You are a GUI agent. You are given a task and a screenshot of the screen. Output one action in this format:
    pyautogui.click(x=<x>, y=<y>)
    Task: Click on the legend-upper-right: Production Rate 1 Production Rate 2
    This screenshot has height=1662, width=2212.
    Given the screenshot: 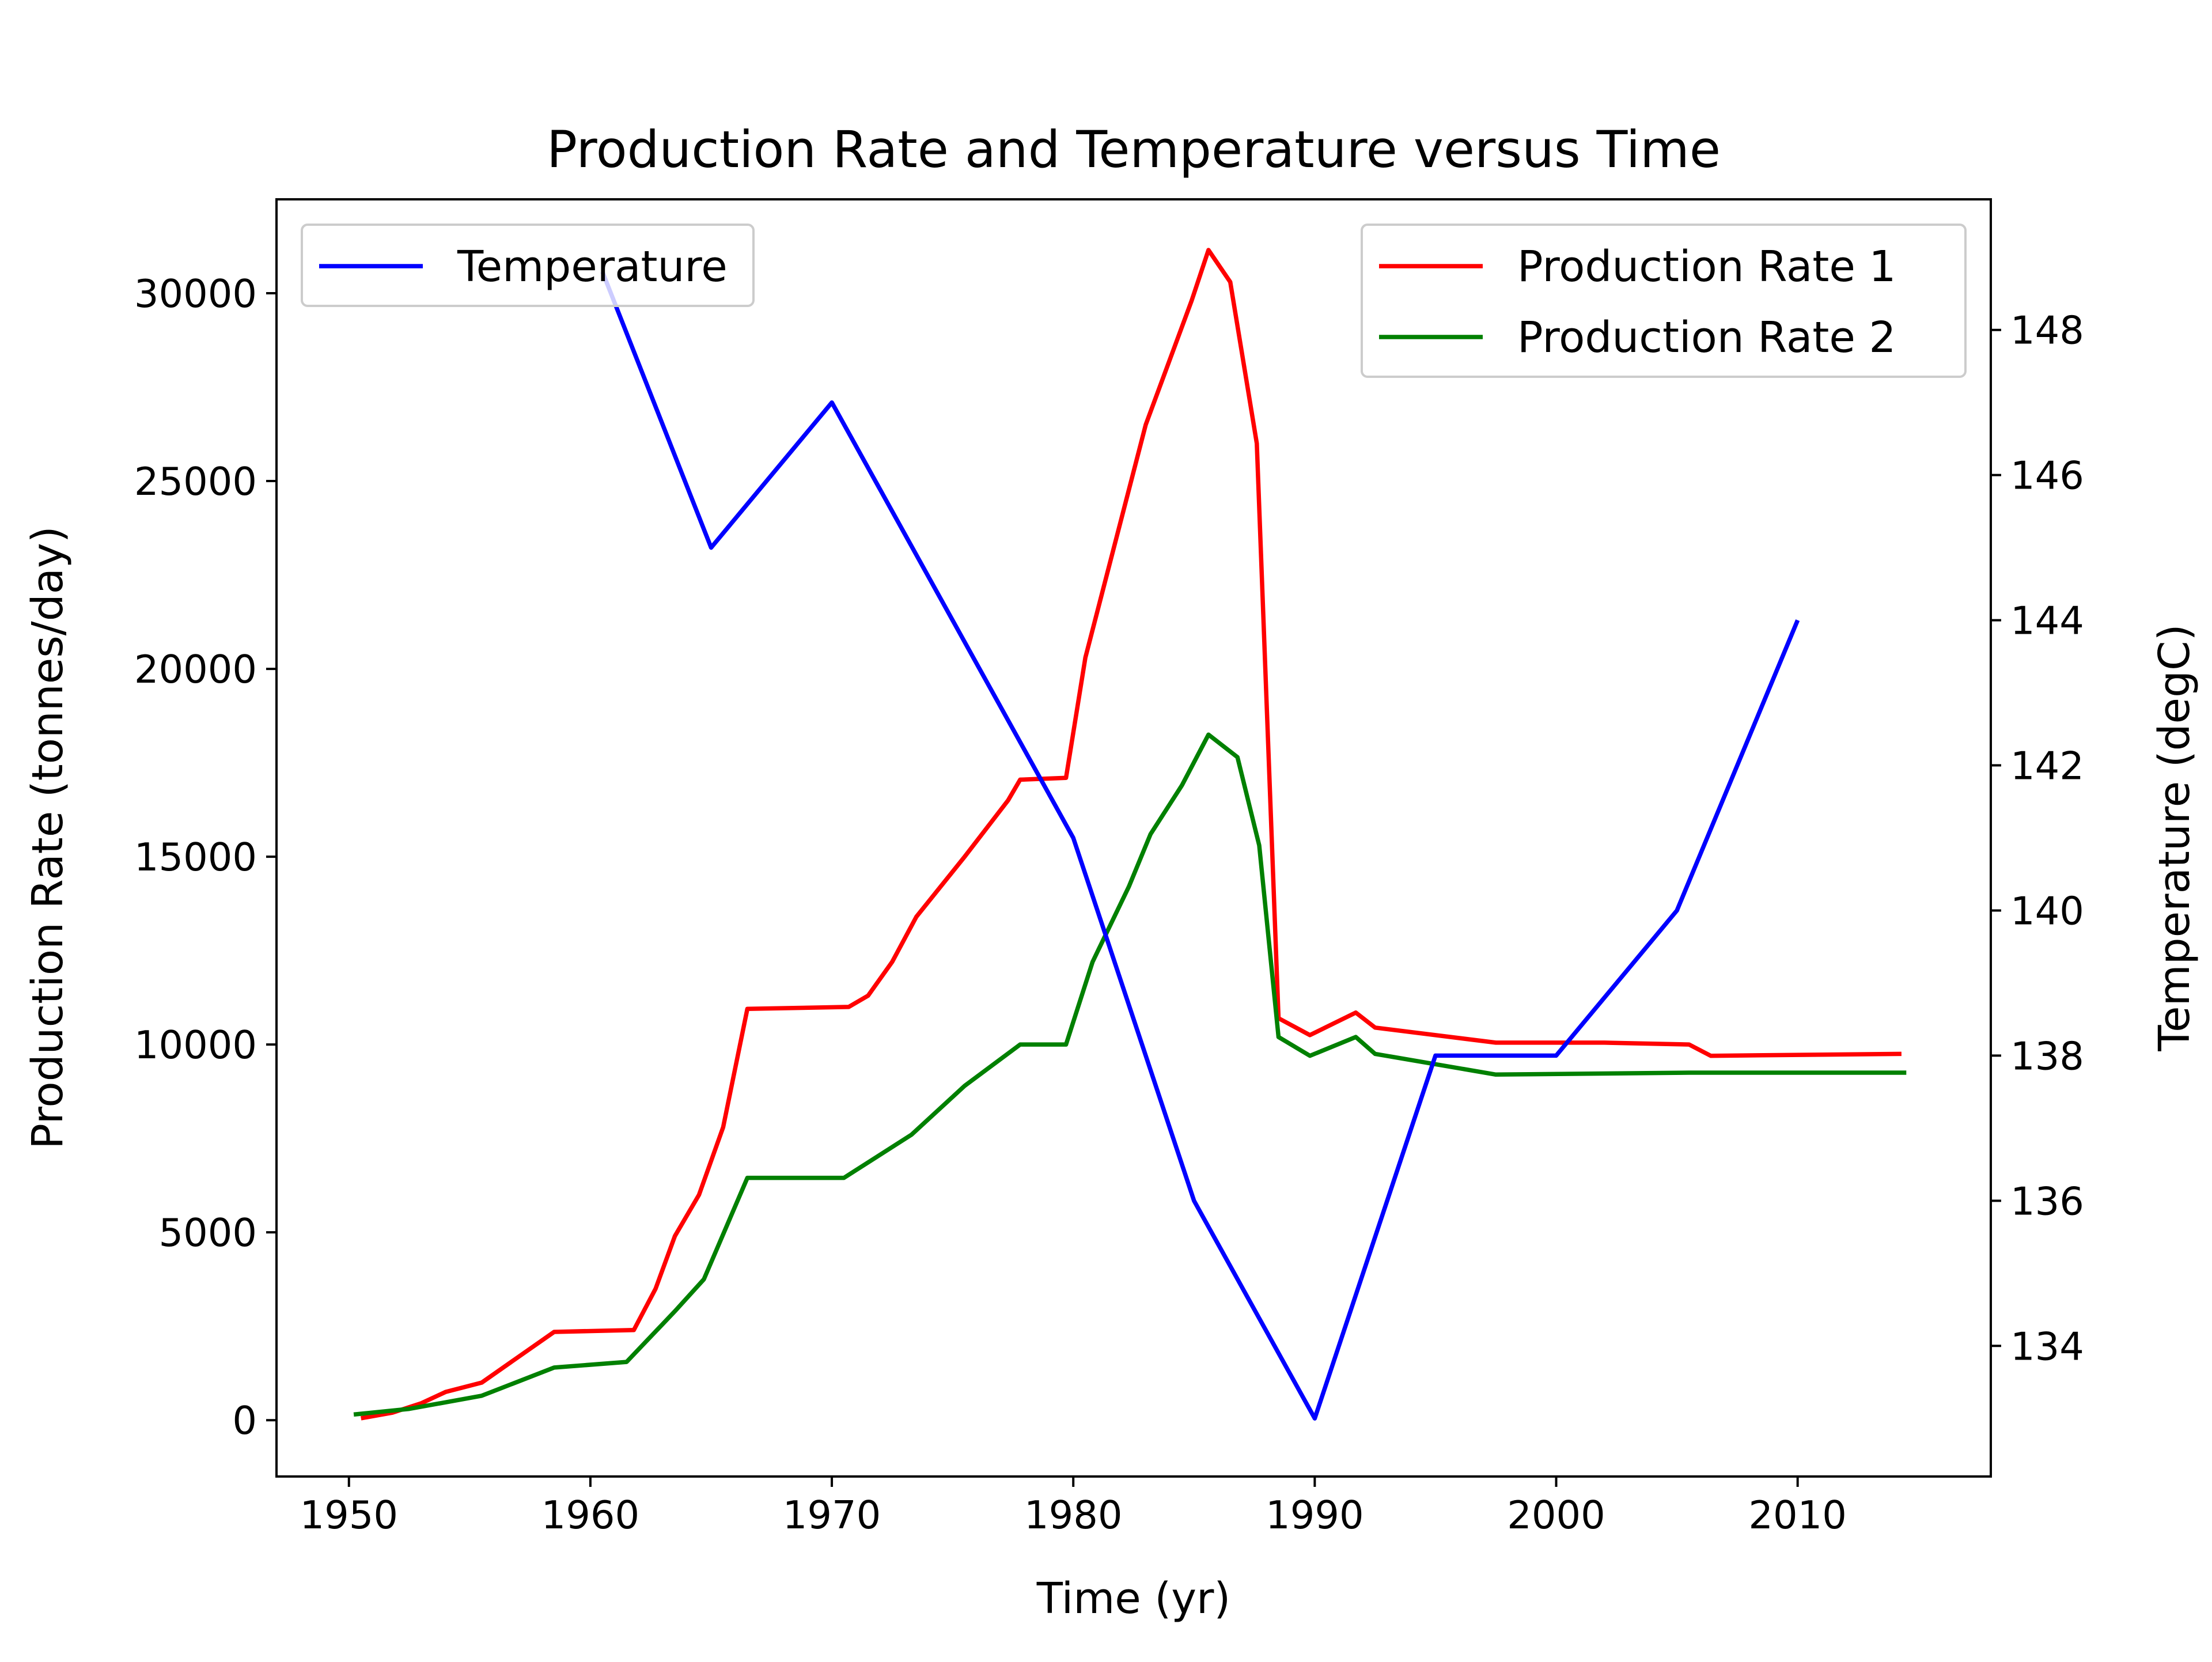 What is the action you would take?
    pyautogui.click(x=1664, y=301)
    